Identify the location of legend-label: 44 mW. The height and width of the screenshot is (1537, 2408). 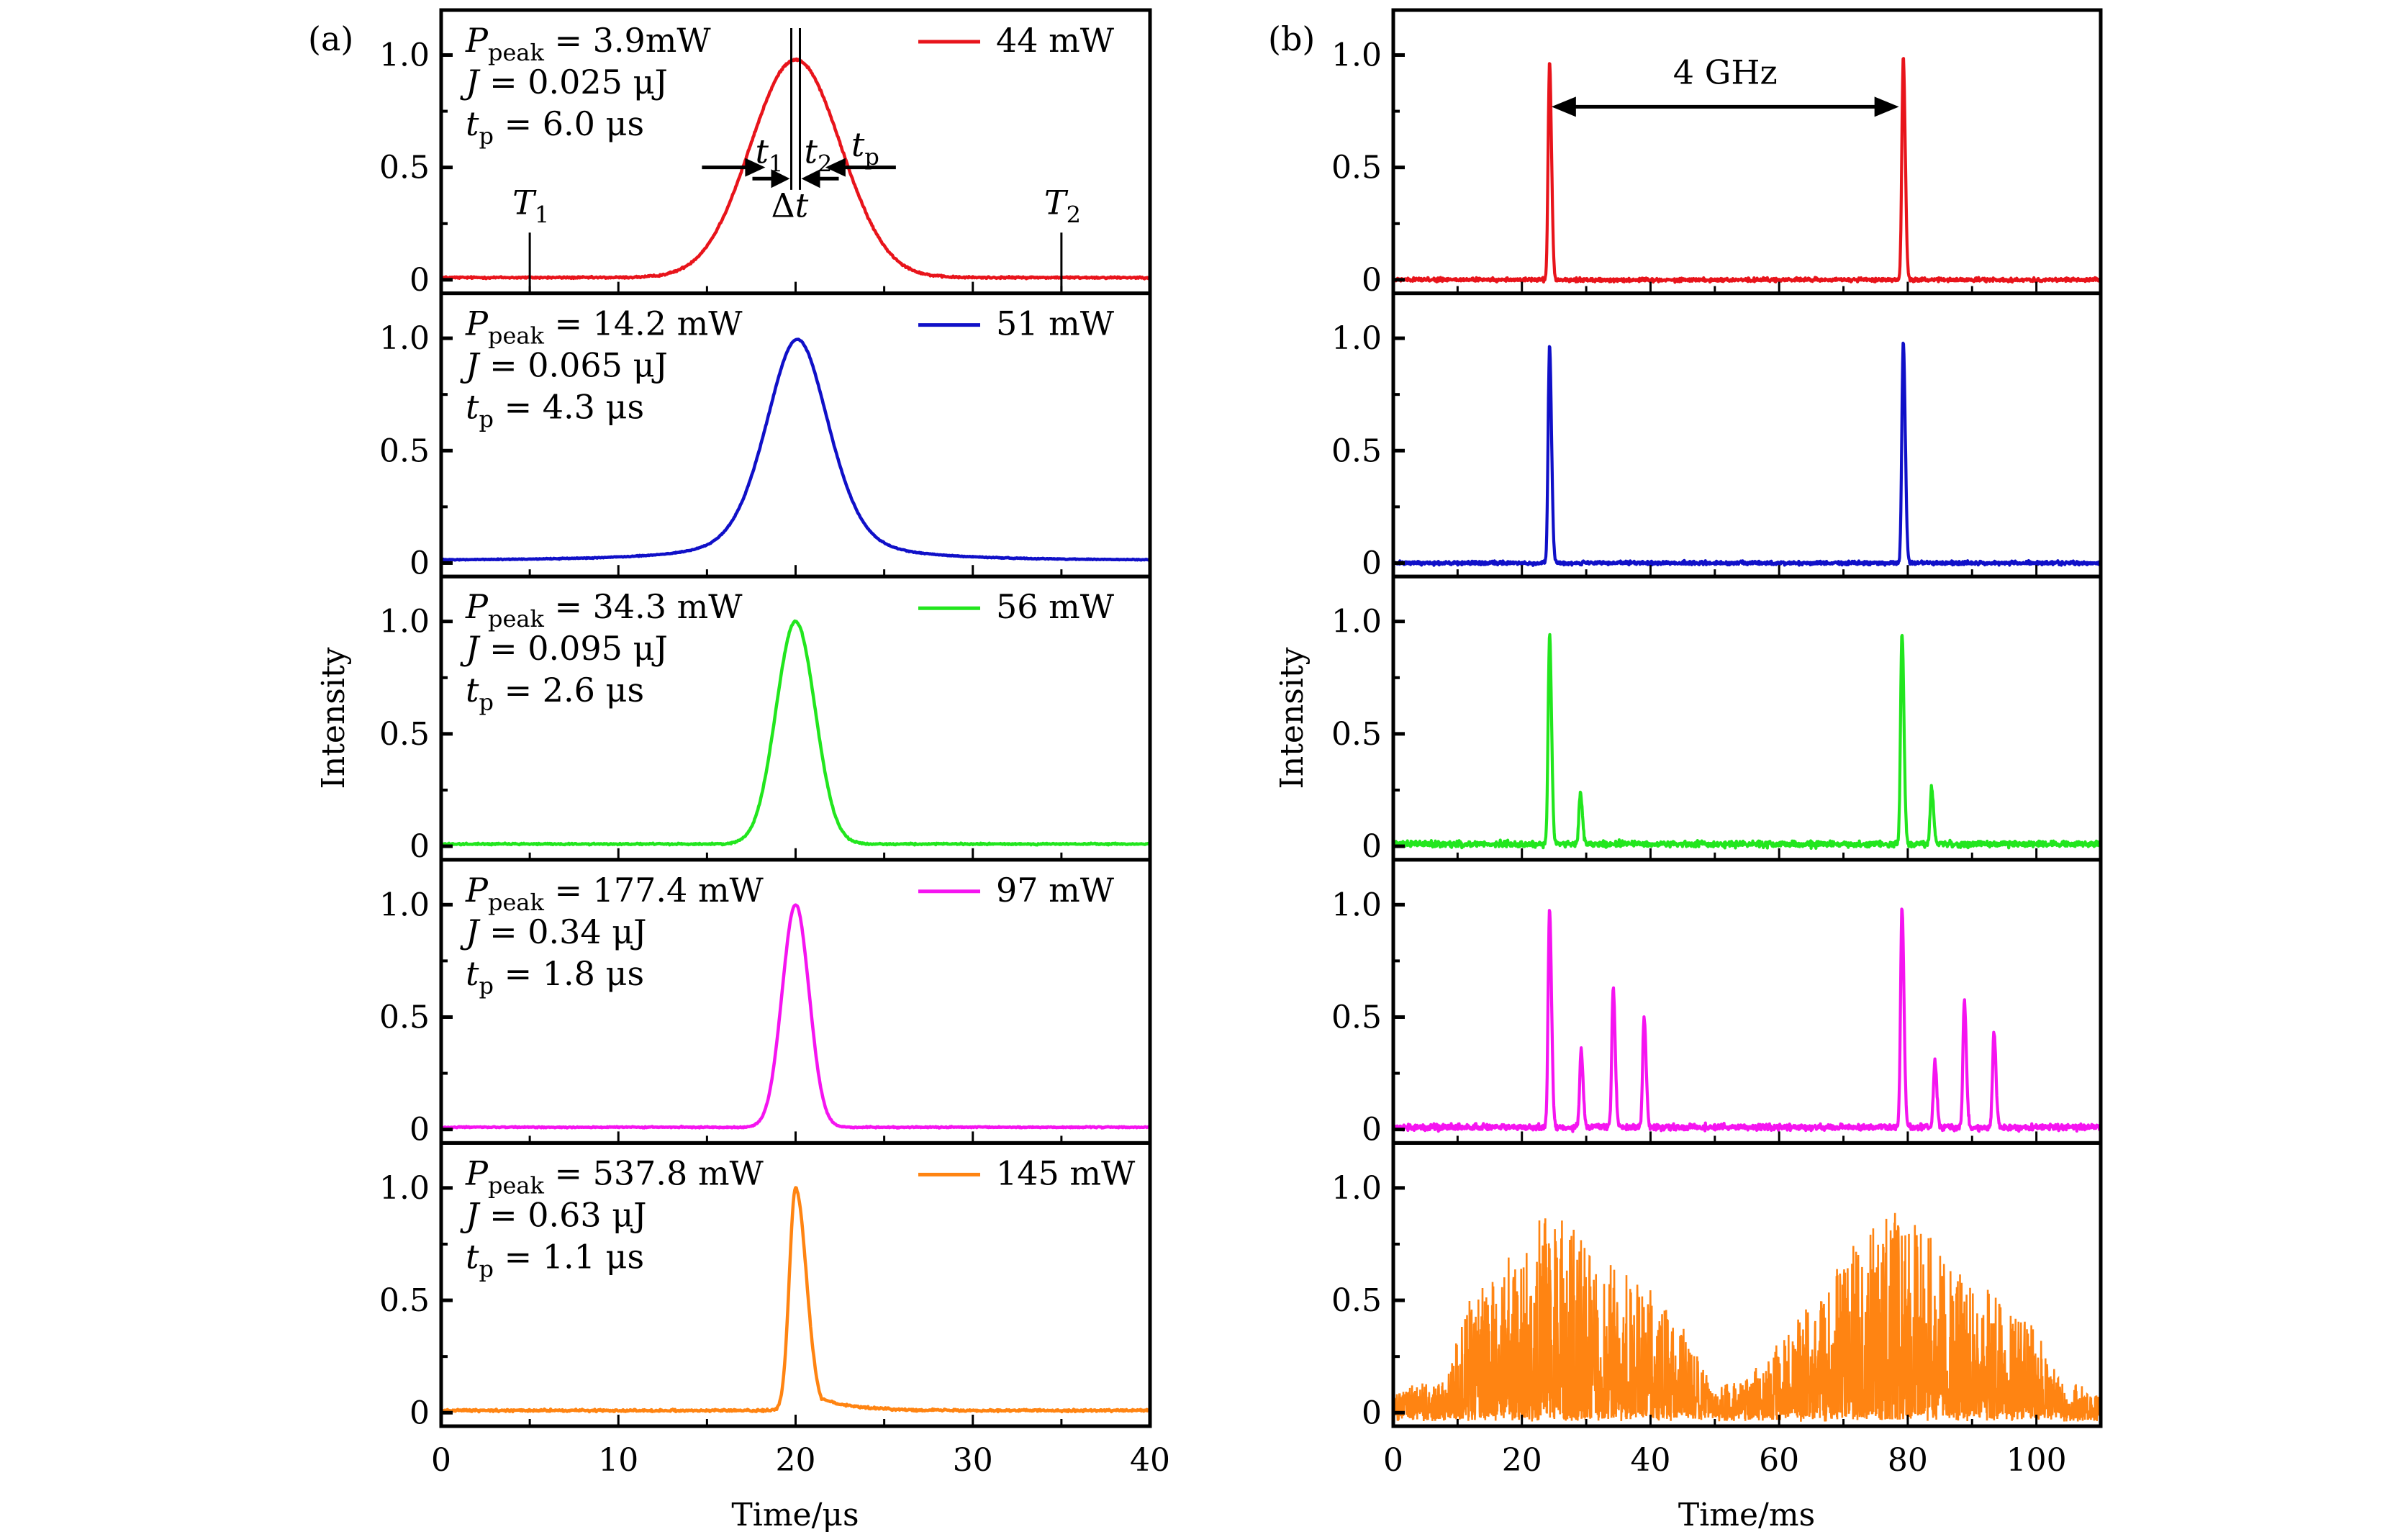
(1055, 40).